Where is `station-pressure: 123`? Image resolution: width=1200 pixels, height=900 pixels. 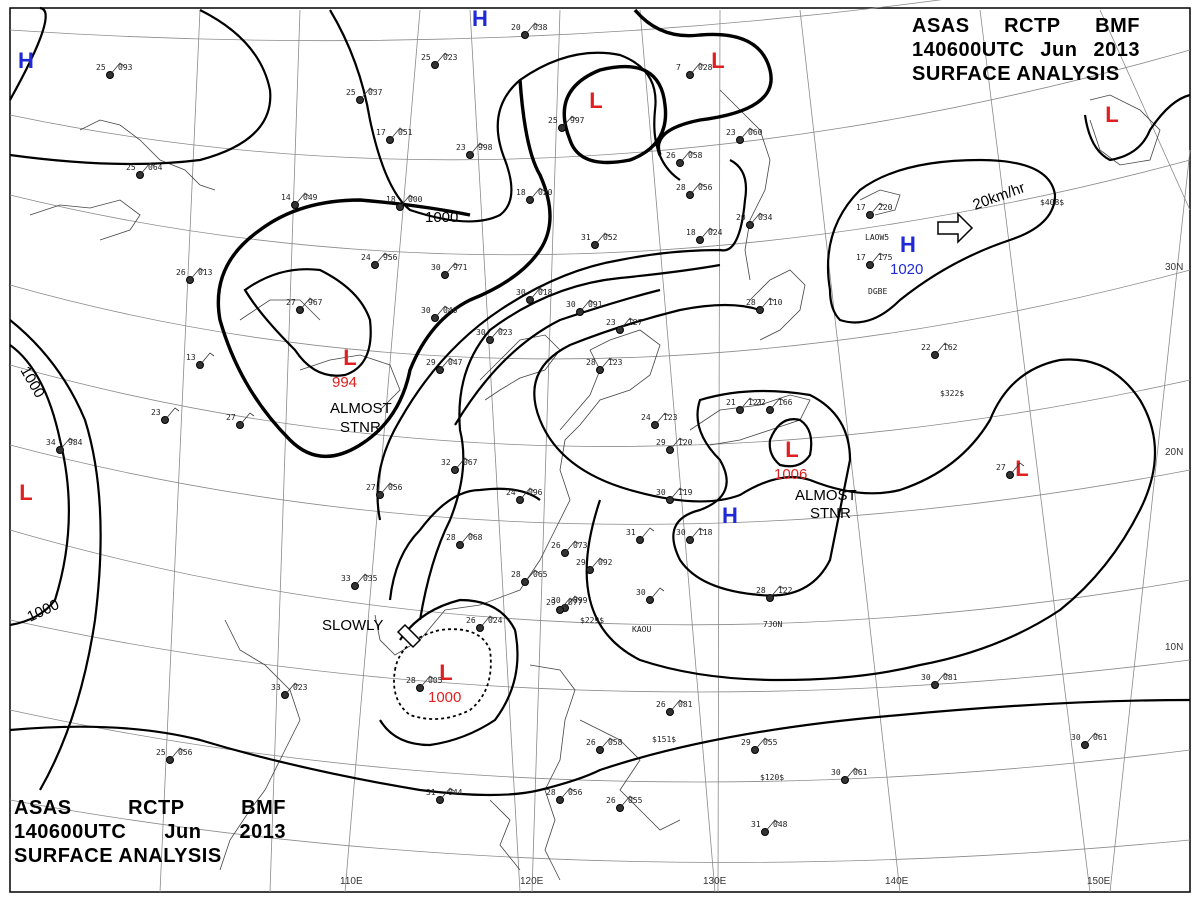
station-pressure: 123 is located at coordinates (615, 362).